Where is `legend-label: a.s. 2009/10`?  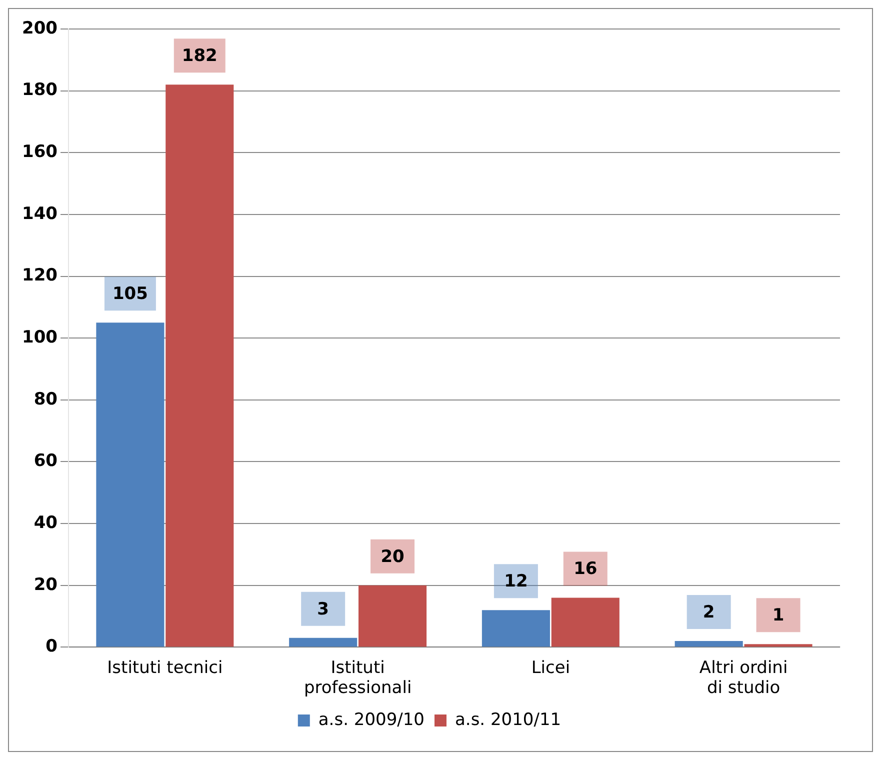 legend-label: a.s. 2009/10 is located at coordinates (371, 720).